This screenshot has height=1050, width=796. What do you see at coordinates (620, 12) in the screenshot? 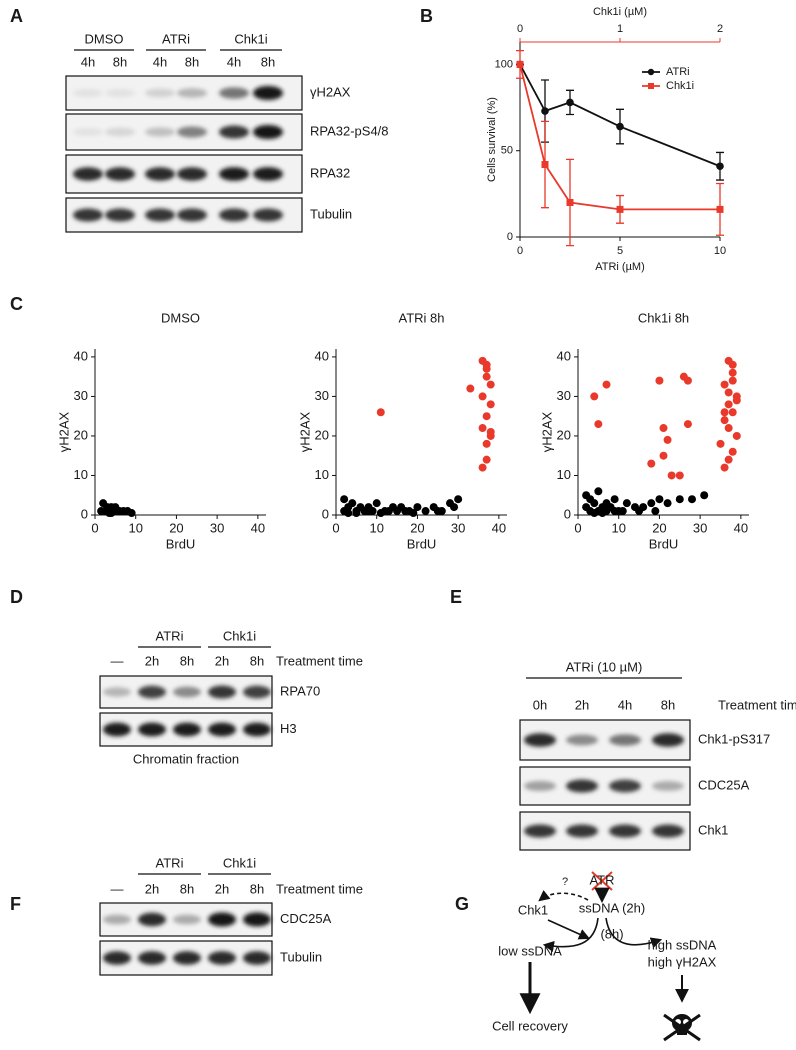
I see `x2-axis-label: Chk1i (µM)` at bounding box center [620, 12].